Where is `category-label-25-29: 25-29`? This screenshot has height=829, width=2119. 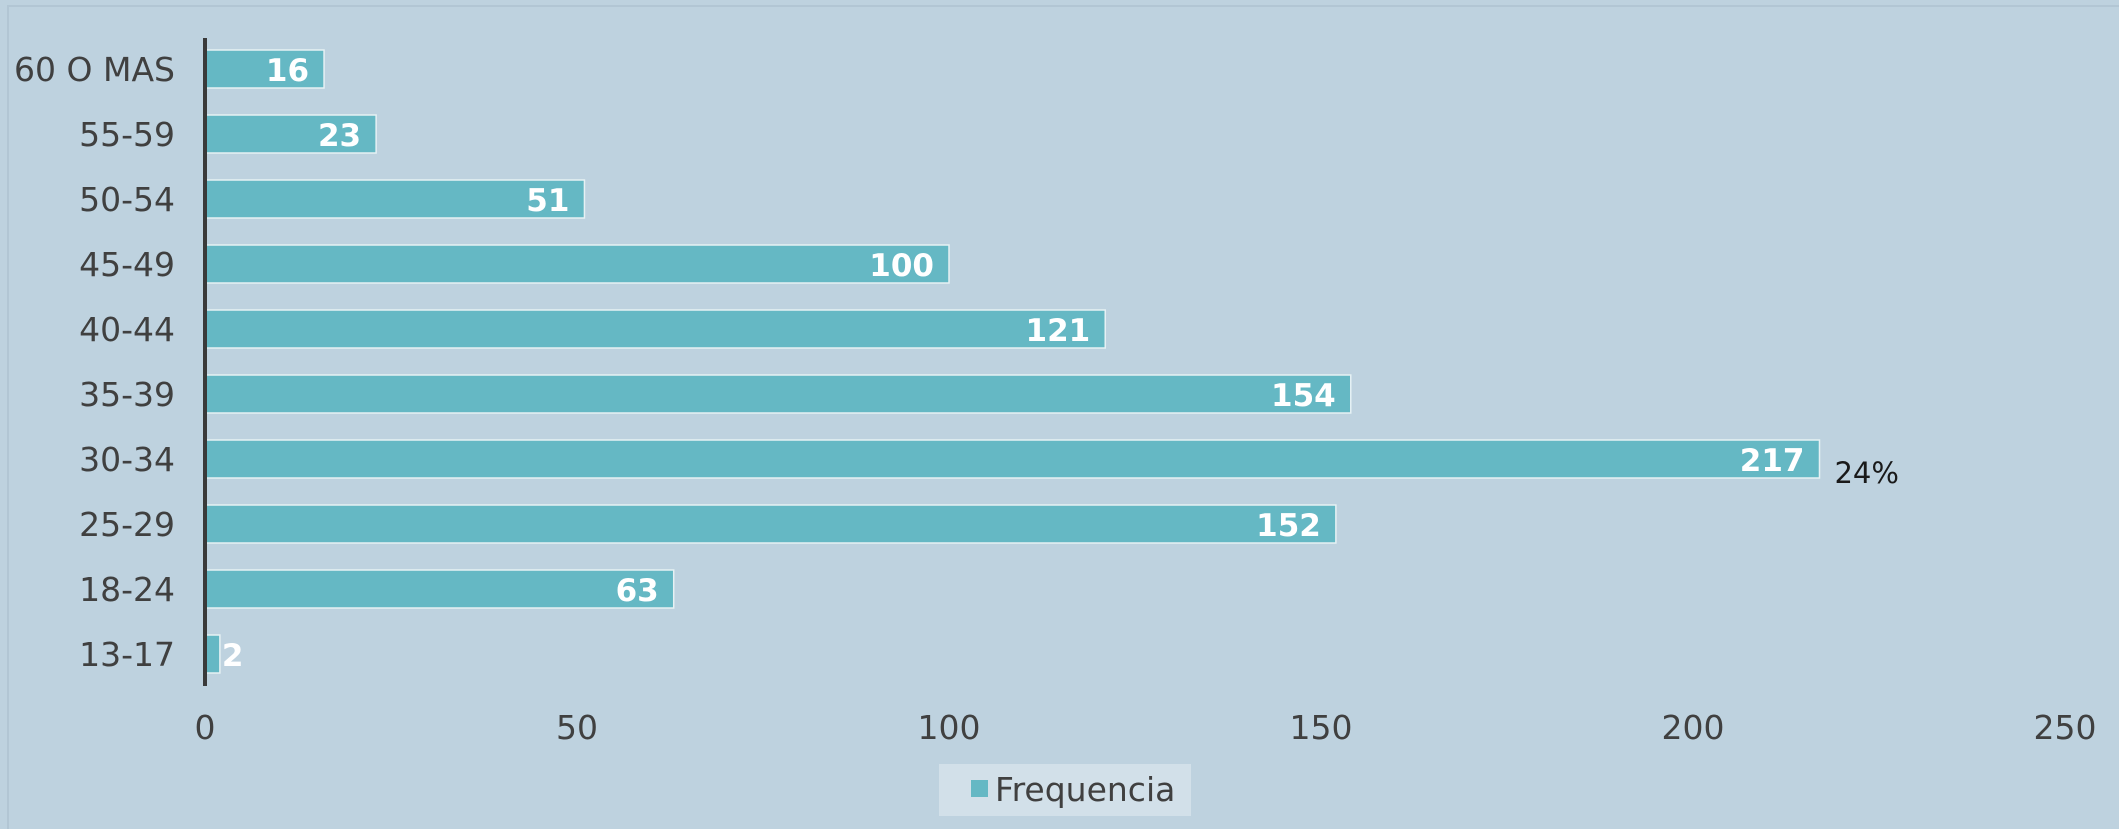 category-label-25-29: 25-29 is located at coordinates (127, 524).